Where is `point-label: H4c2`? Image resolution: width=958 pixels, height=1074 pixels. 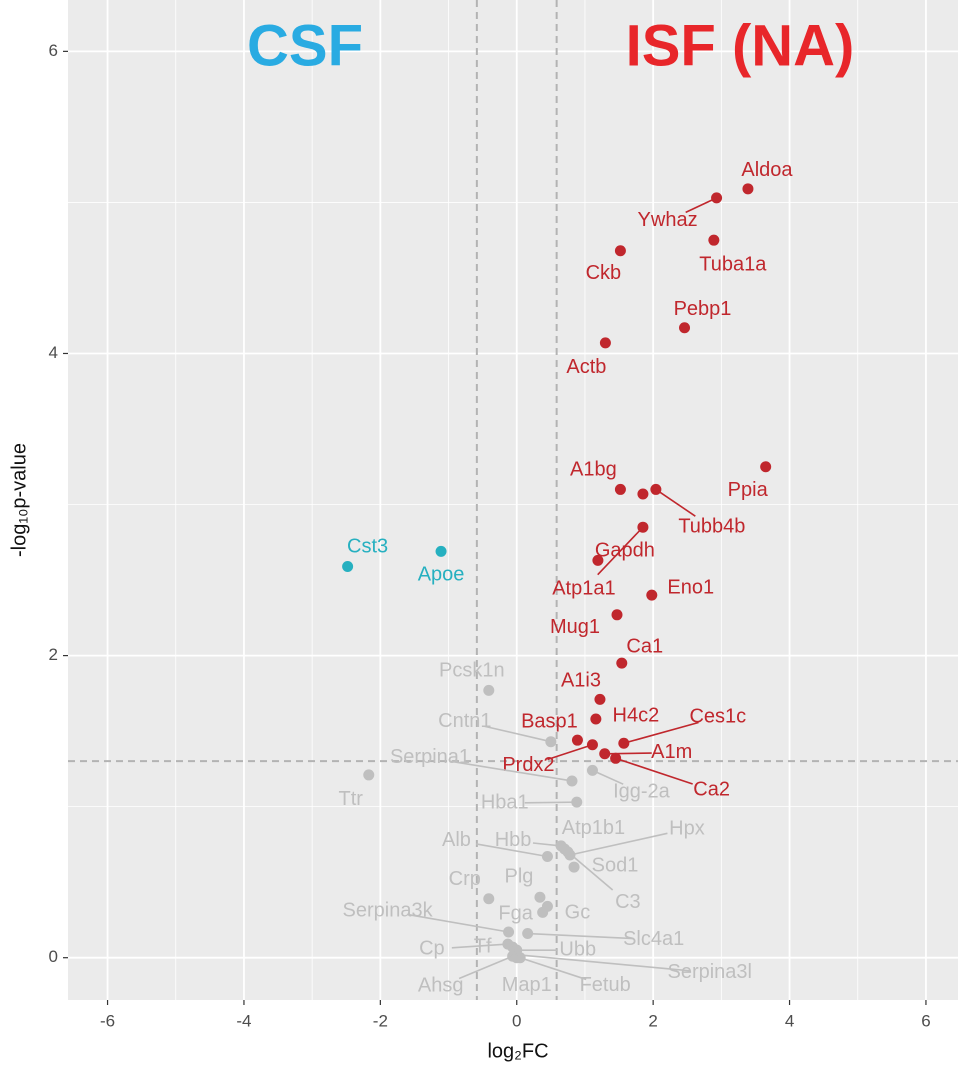
point-label: H4c2 is located at coordinates (636, 715).